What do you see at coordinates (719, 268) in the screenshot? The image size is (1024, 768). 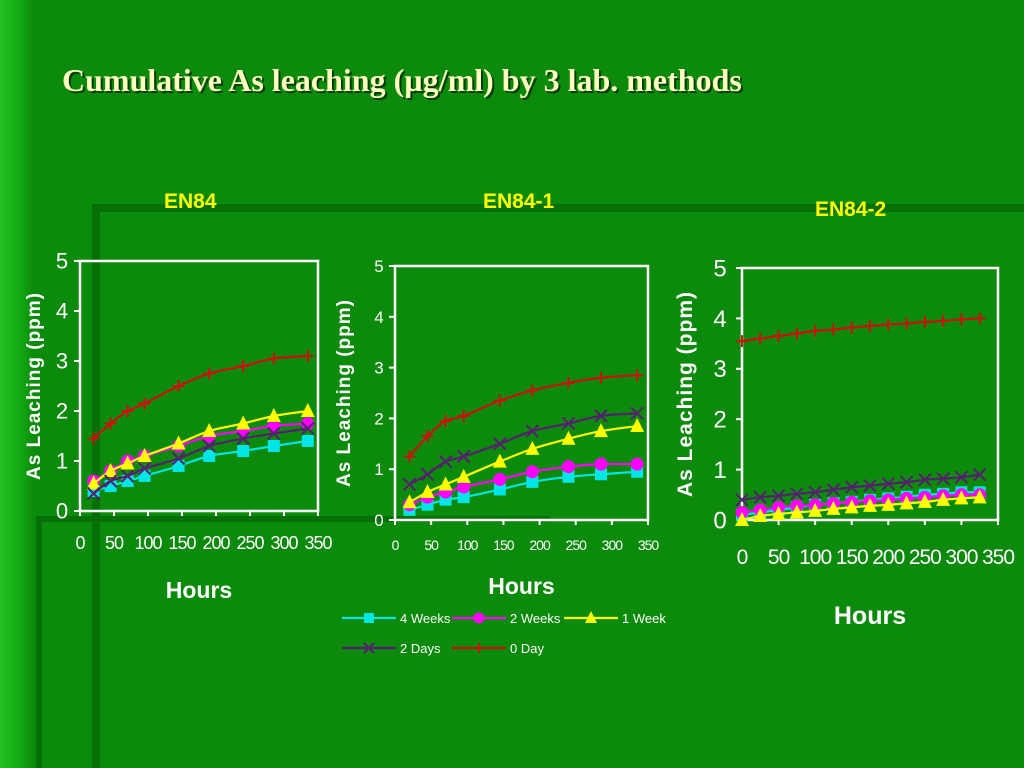 I see `y-tick-label: 5` at bounding box center [719, 268].